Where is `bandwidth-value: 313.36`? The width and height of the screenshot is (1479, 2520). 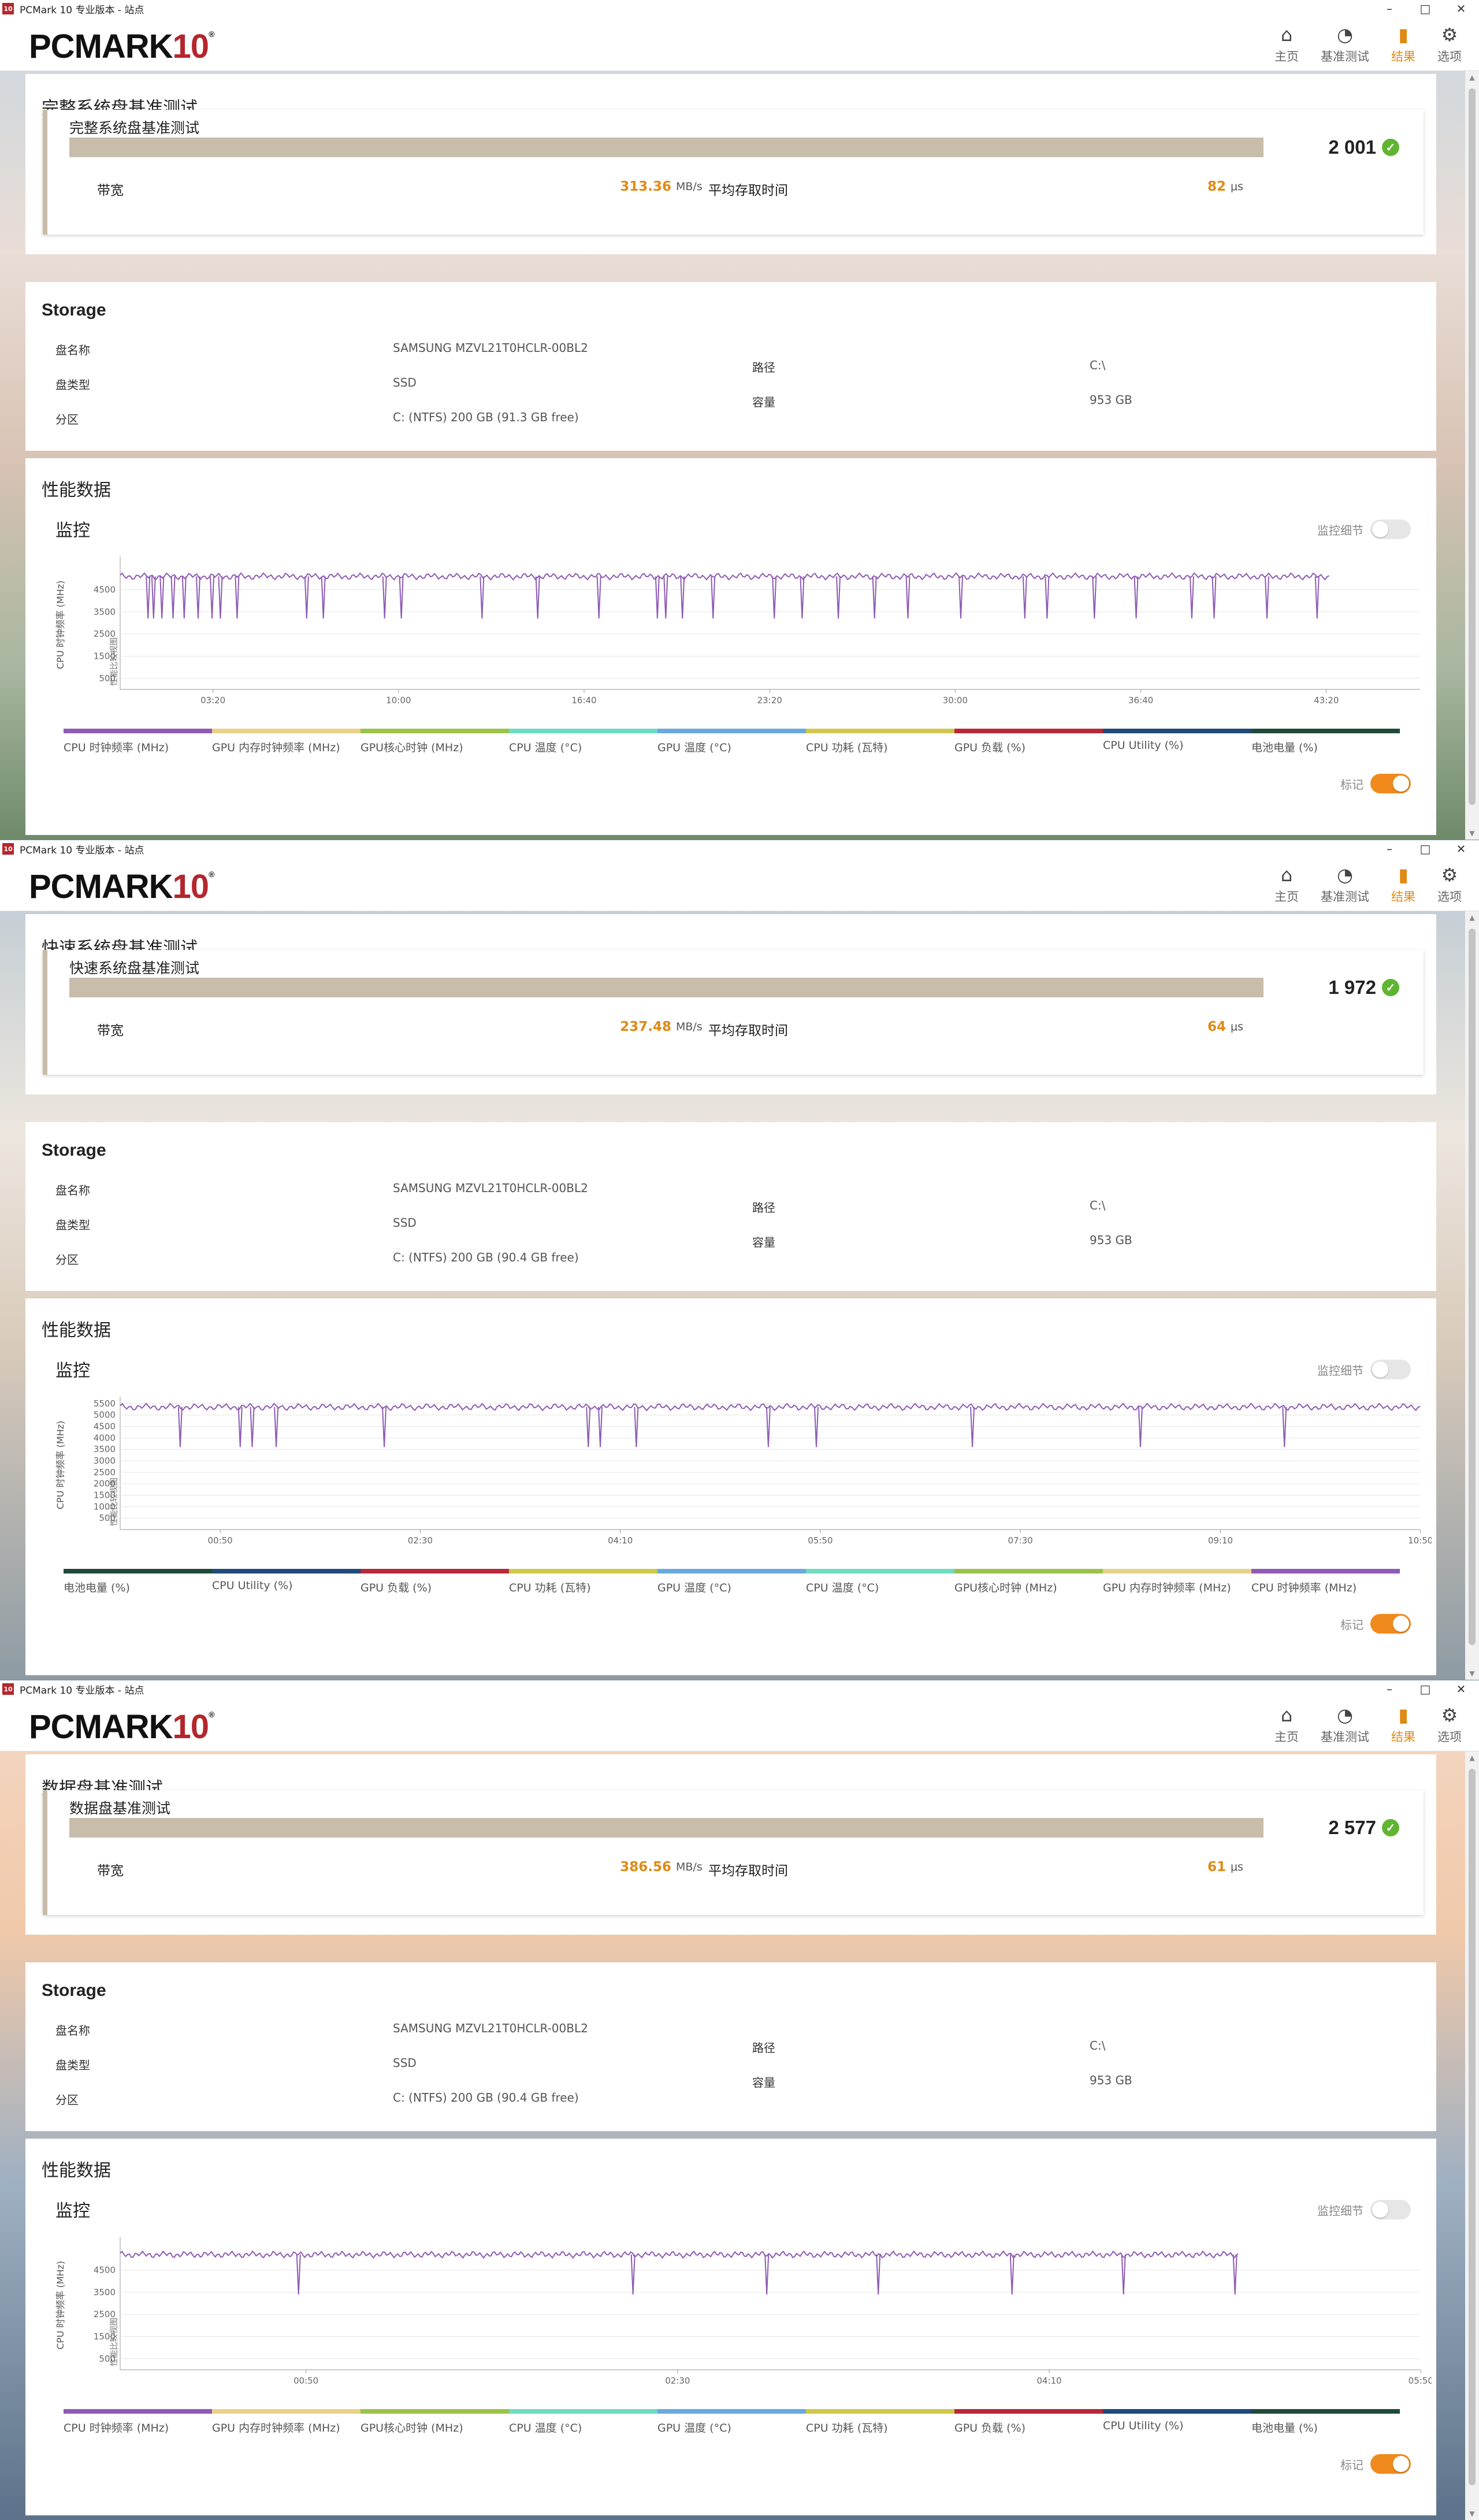 bandwidth-value: 313.36 is located at coordinates (645, 187).